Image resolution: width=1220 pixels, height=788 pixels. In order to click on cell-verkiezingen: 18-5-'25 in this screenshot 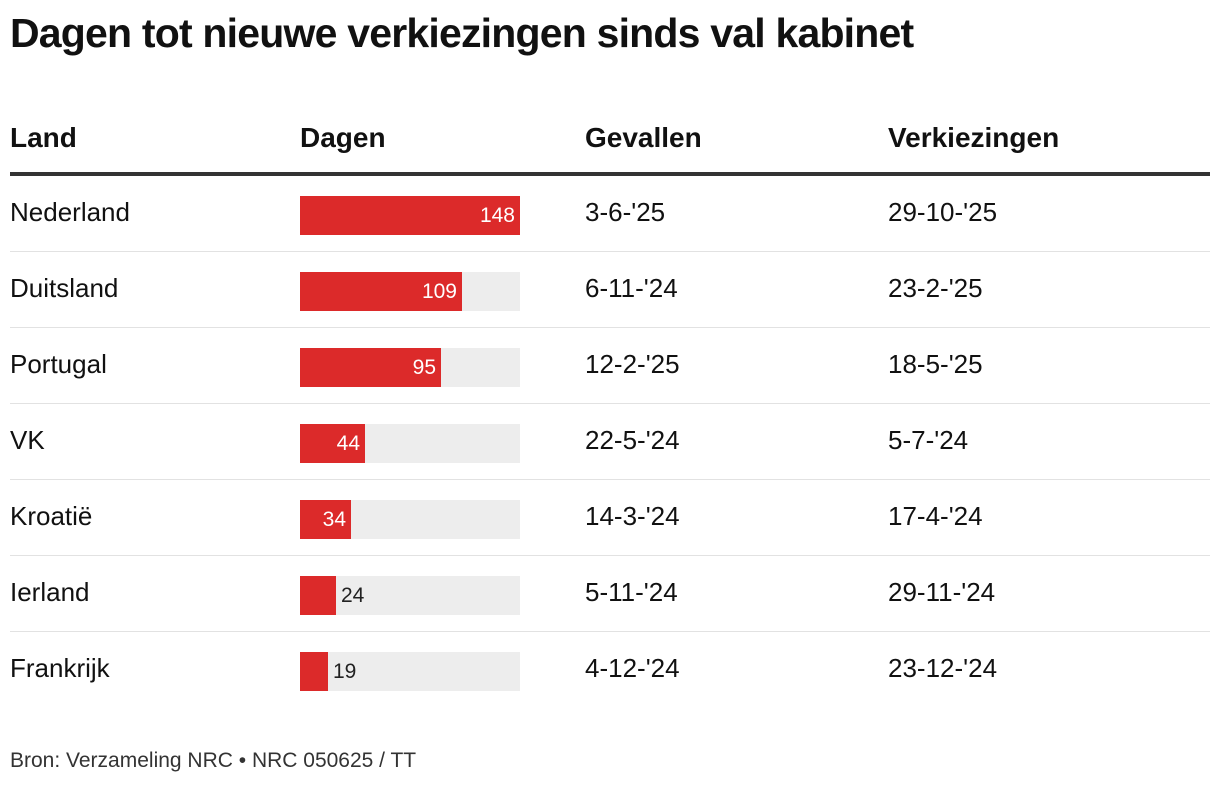, I will do `click(935, 364)`.